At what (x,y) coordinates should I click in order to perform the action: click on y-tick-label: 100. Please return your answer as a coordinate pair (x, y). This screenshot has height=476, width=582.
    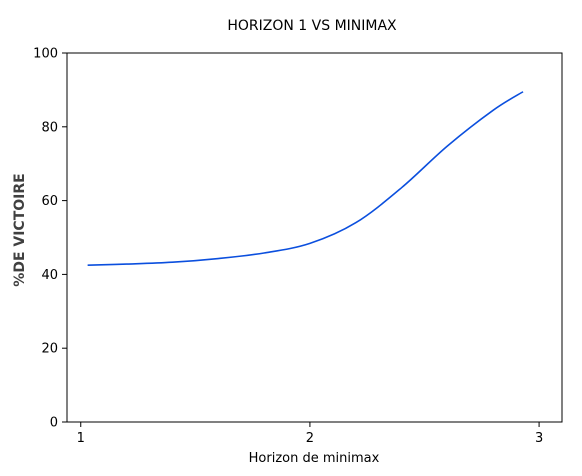
    Looking at the image, I should click on (45, 54).